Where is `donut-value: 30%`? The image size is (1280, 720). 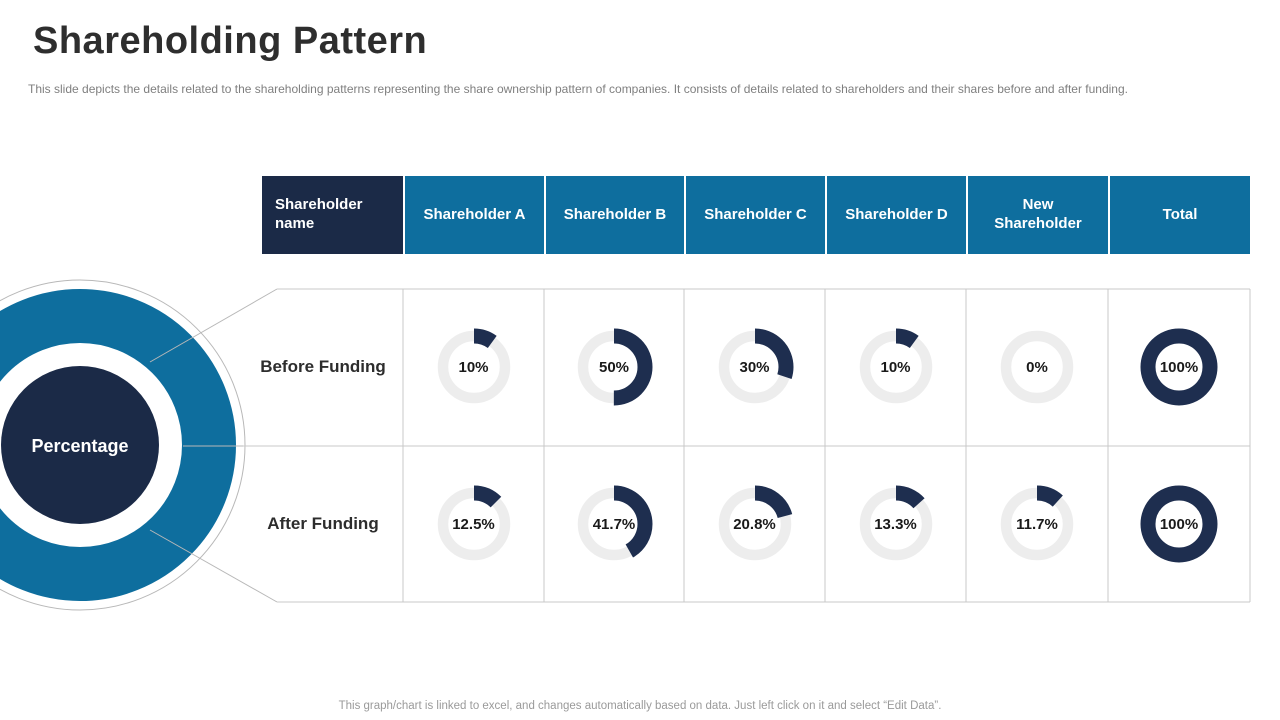 donut-value: 30% is located at coordinates (754, 367).